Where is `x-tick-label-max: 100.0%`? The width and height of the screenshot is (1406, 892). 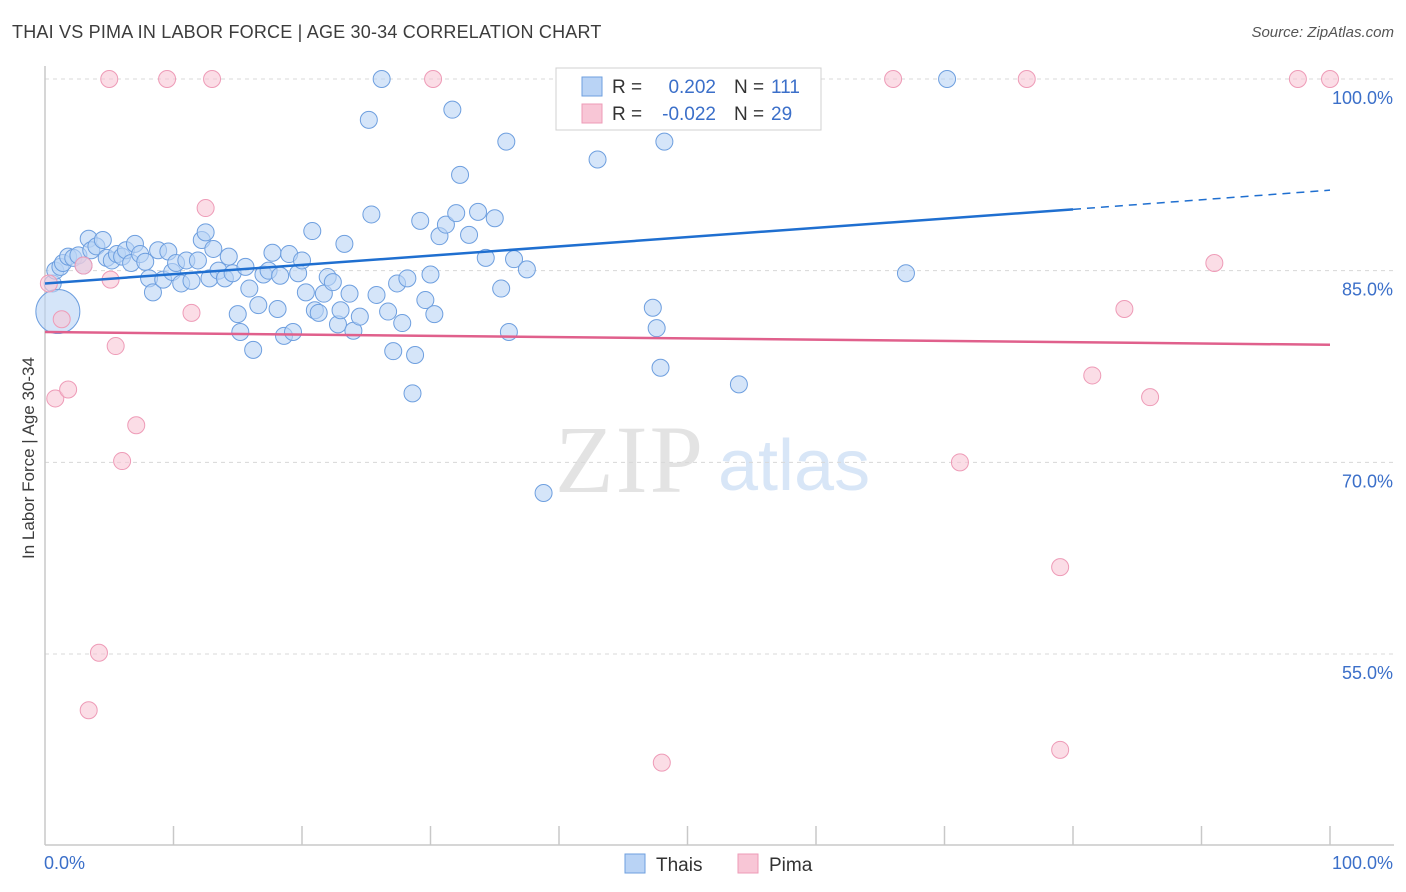
x-tick-label-max: 100.0% is located at coordinates (1362, 863).